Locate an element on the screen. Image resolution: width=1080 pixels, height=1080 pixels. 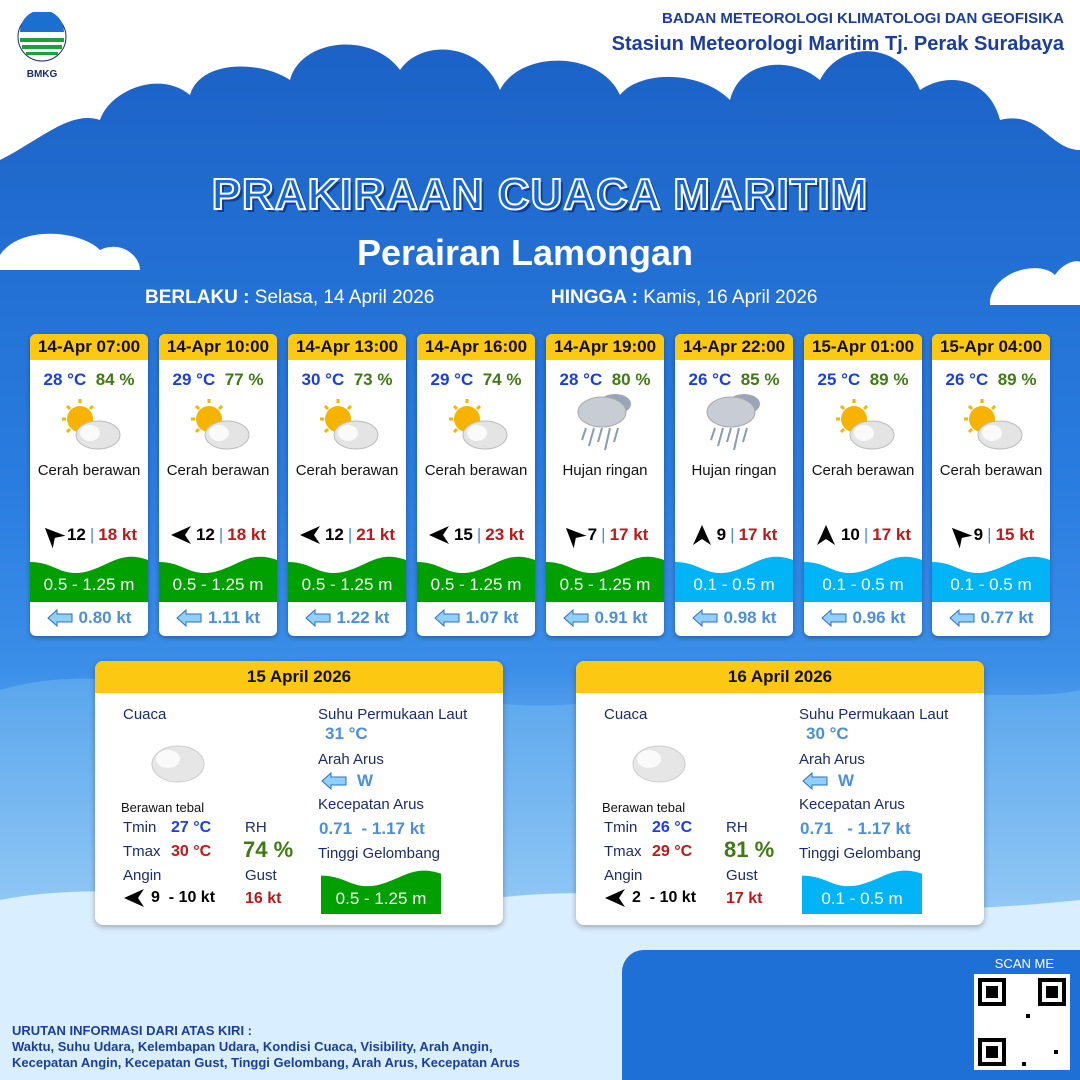
humidity: 77 % is located at coordinates (244, 379).